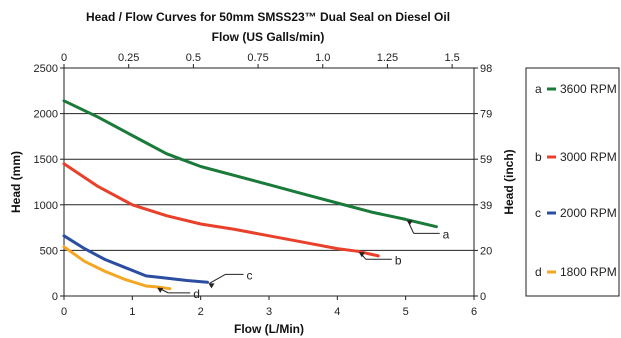 The image size is (621, 338). Describe the element at coordinates (46, 69) in the screenshot. I see `y-tick-label: 2500` at that location.